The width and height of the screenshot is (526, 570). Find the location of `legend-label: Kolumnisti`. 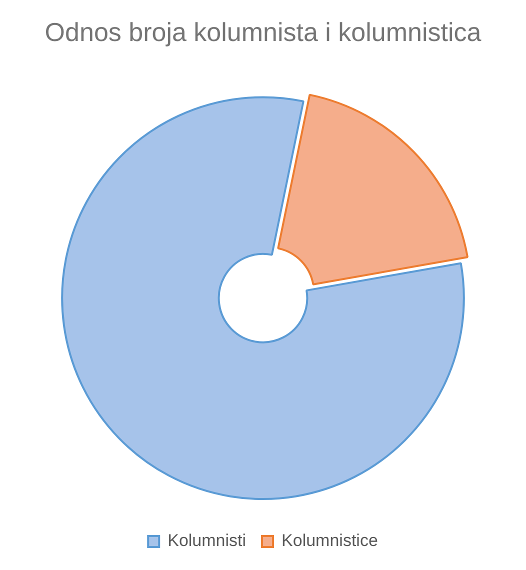

legend-label: Kolumnisti is located at coordinates (207, 540).